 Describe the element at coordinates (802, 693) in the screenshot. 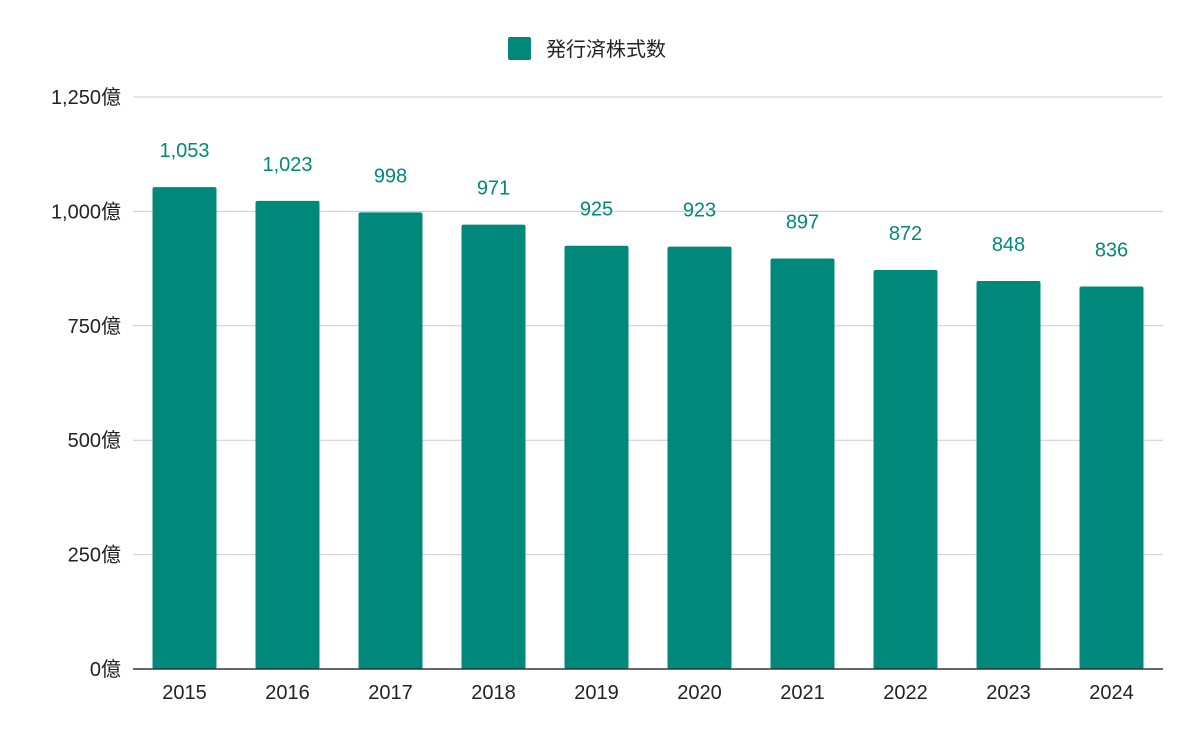

I see `x-tick-label-2021: 2021` at that location.